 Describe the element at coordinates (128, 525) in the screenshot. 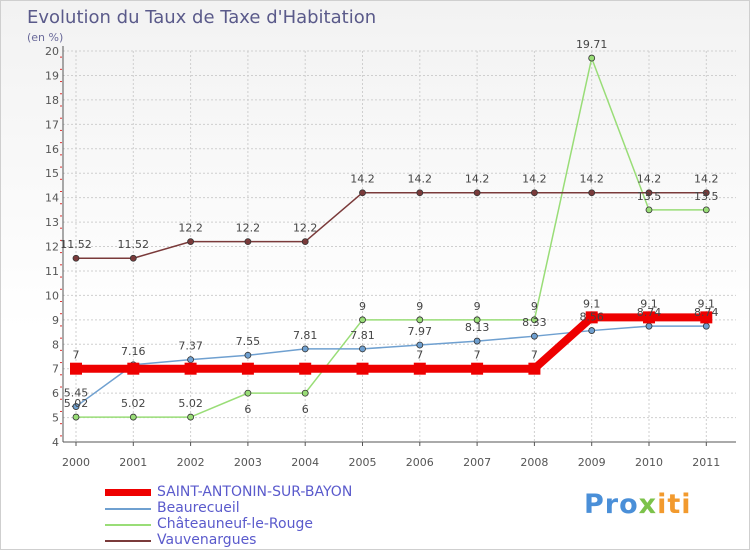

I see `legend-swatch-chateauneuf` at that location.